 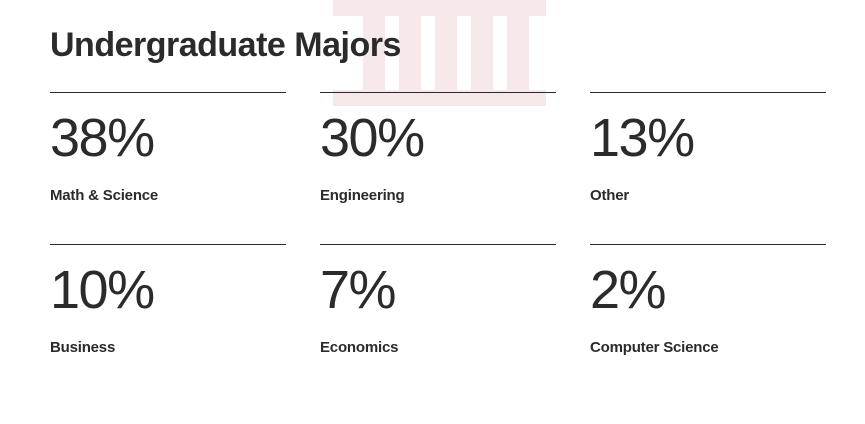 What do you see at coordinates (104, 195) in the screenshot?
I see `stat-label: Math & Science` at bounding box center [104, 195].